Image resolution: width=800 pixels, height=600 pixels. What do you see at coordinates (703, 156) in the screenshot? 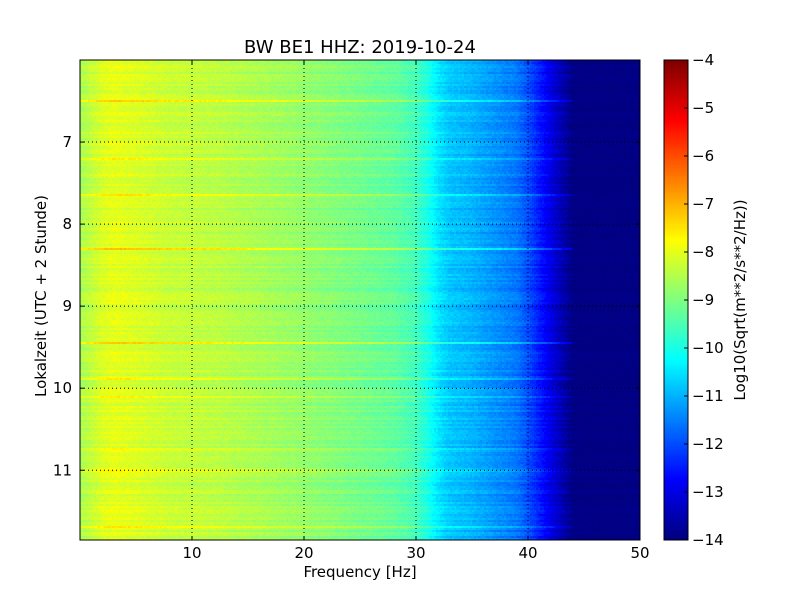
I see `colorbar-tick-label: −6` at bounding box center [703, 156].